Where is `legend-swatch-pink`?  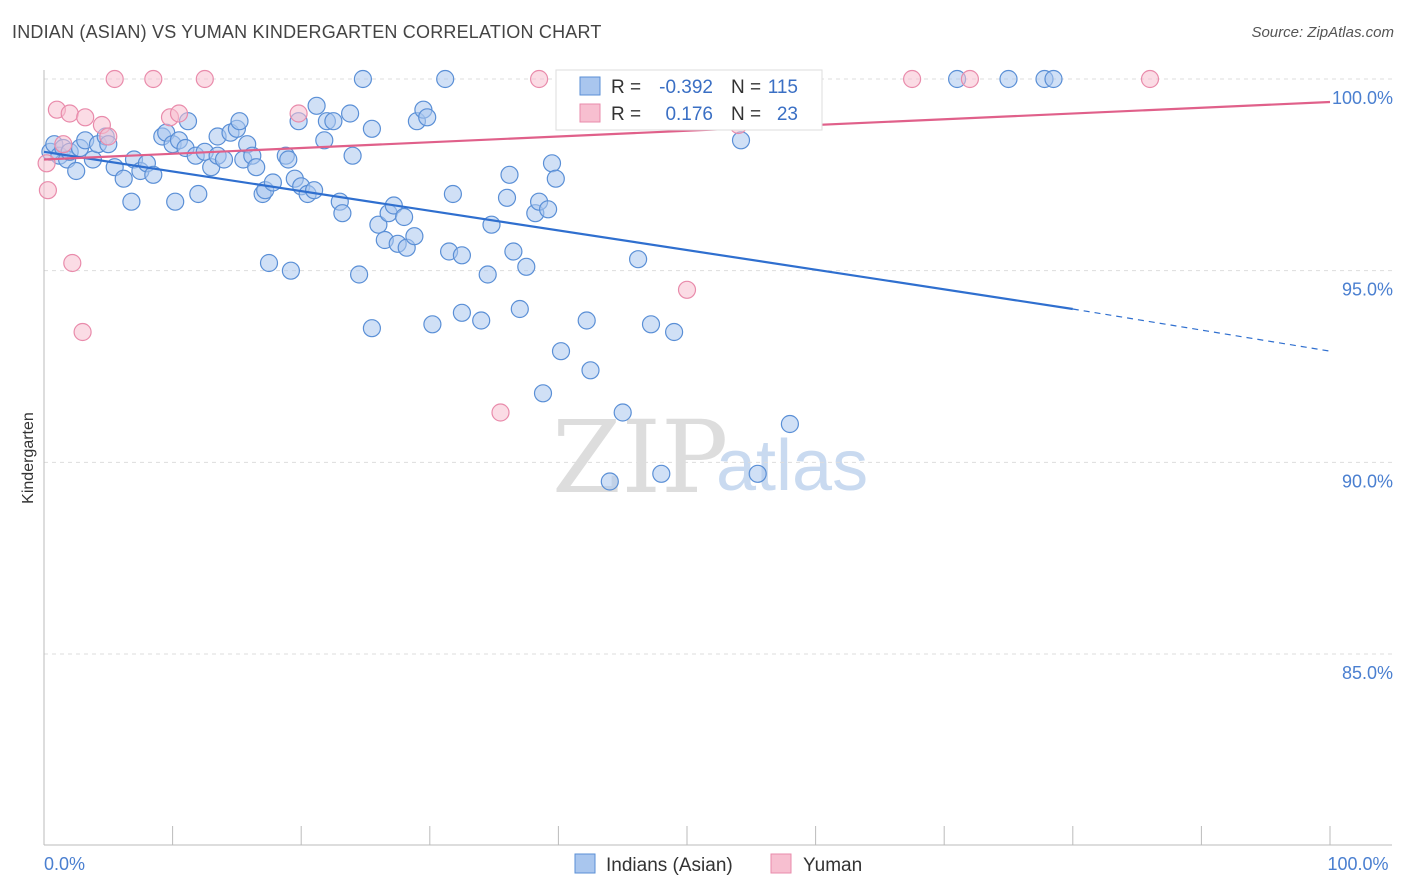
legend-swatch-pink is located at coordinates (590, 113).